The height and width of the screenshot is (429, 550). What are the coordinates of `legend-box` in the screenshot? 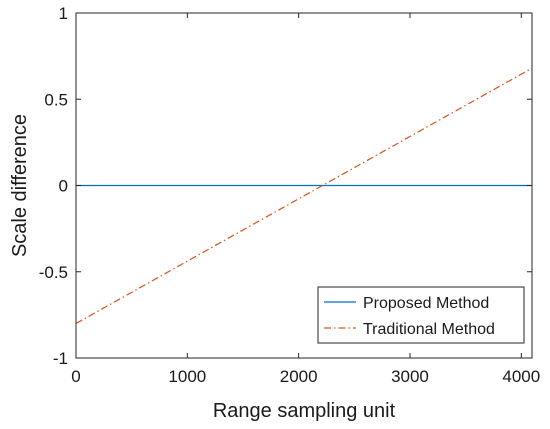 It's located at (421, 315).